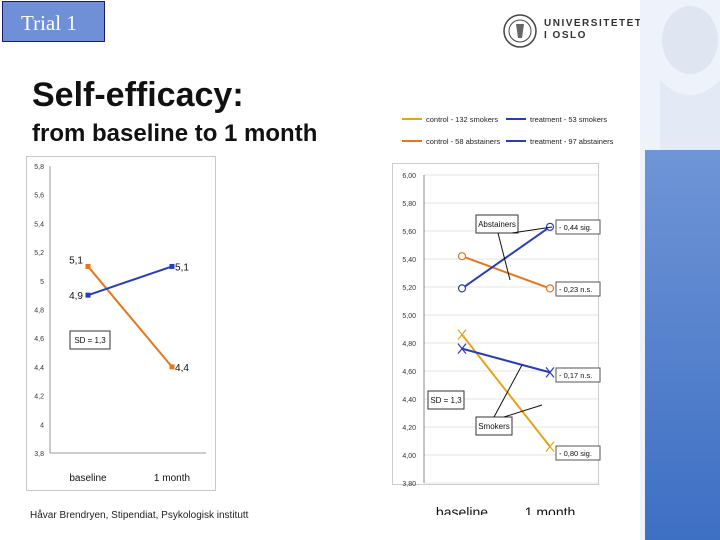  I want to click on trial-label: Trial 1, so click(49, 23).